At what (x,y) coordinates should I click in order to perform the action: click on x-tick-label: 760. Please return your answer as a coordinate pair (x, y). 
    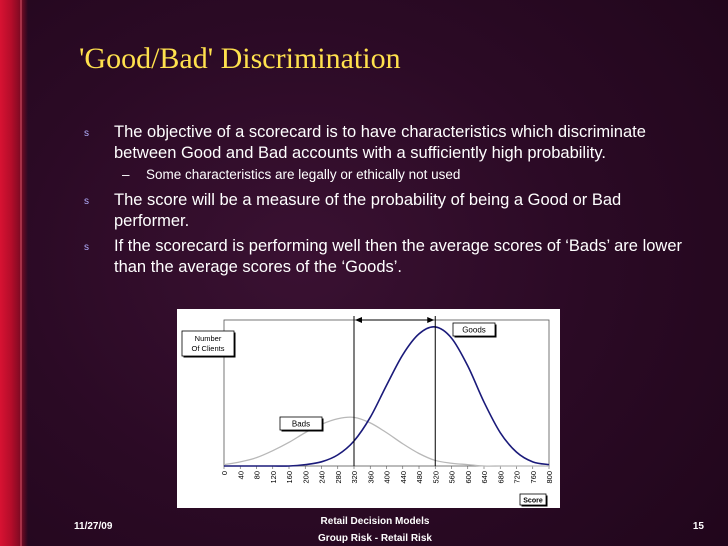
    Looking at the image, I should click on (533, 477).